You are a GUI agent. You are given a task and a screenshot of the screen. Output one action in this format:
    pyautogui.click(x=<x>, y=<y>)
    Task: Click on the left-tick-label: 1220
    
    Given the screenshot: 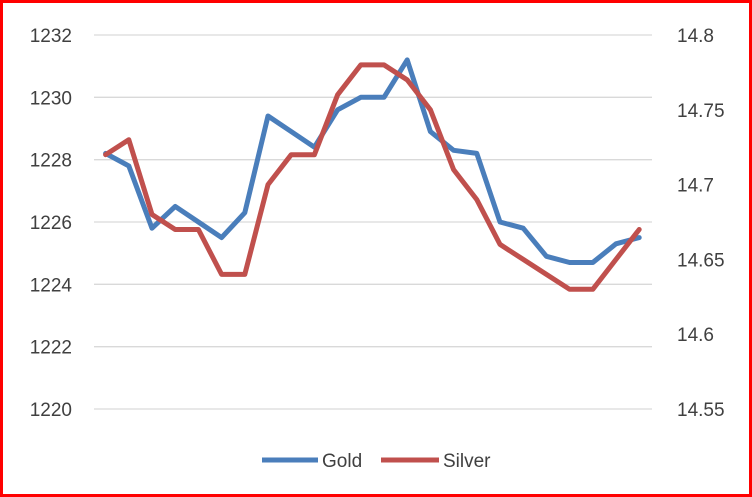 What is the action you would take?
    pyautogui.click(x=51, y=410)
    